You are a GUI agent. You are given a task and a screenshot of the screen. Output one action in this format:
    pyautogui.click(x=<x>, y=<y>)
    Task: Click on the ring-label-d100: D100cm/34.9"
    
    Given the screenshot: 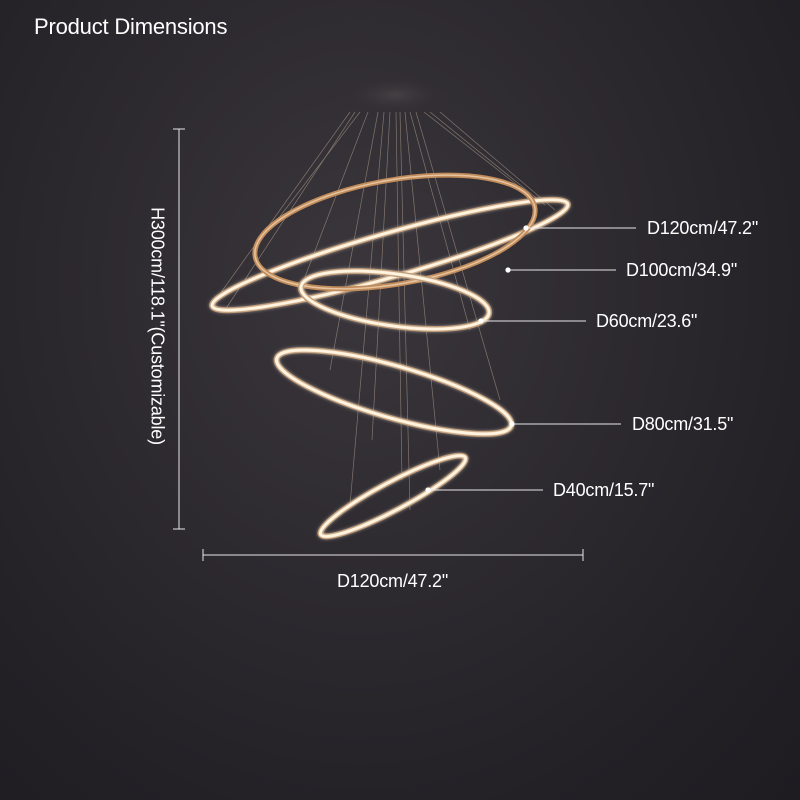 What is the action you would take?
    pyautogui.click(x=682, y=270)
    